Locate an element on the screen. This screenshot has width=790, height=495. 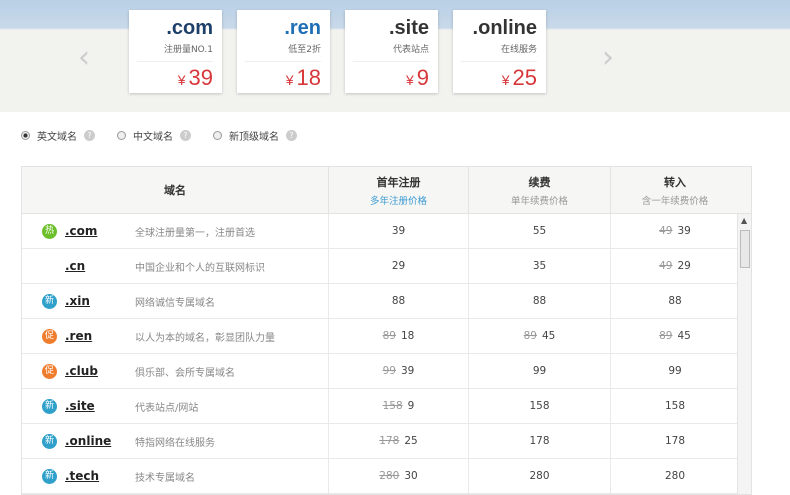
price: 55 is located at coordinates (539, 231).